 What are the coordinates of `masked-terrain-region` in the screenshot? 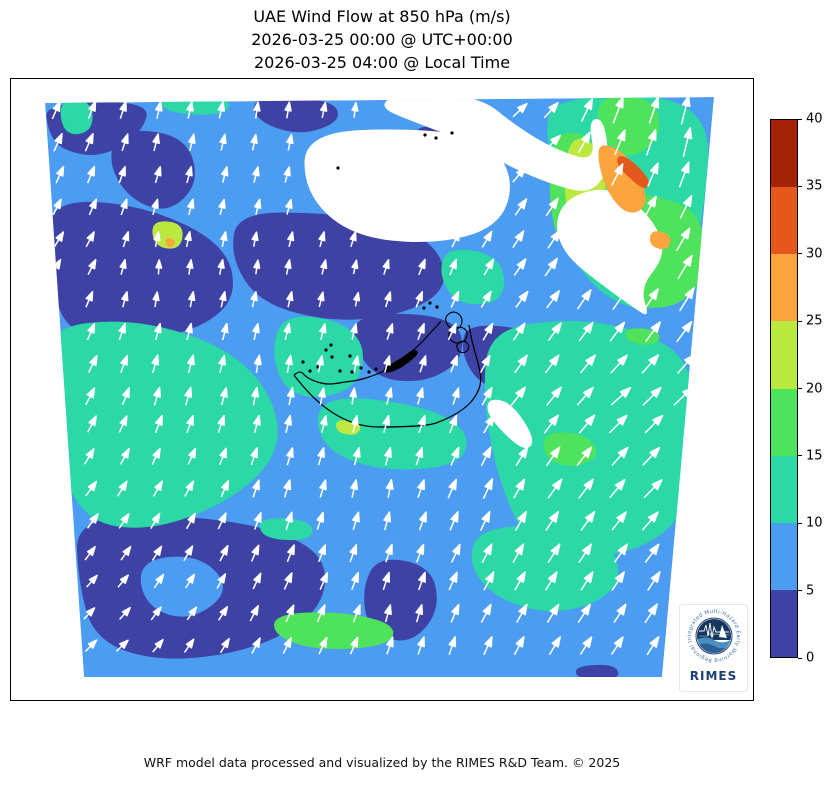 It's located at (496, 144).